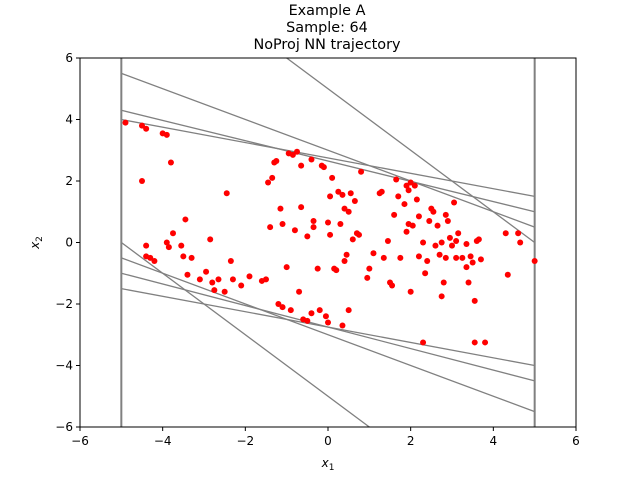 The width and height of the screenshot is (640, 480). Describe the element at coordinates (69, 243) in the screenshot. I see `y-tick-label: 0` at that location.